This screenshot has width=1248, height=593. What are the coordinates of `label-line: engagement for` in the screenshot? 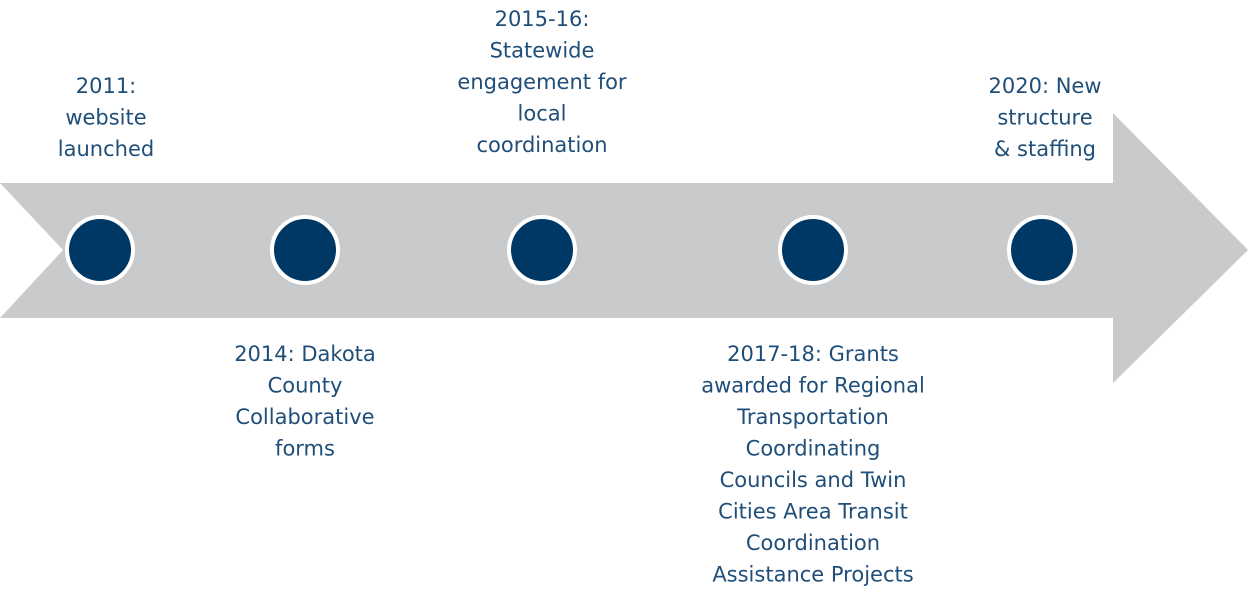 It's located at (542, 82).